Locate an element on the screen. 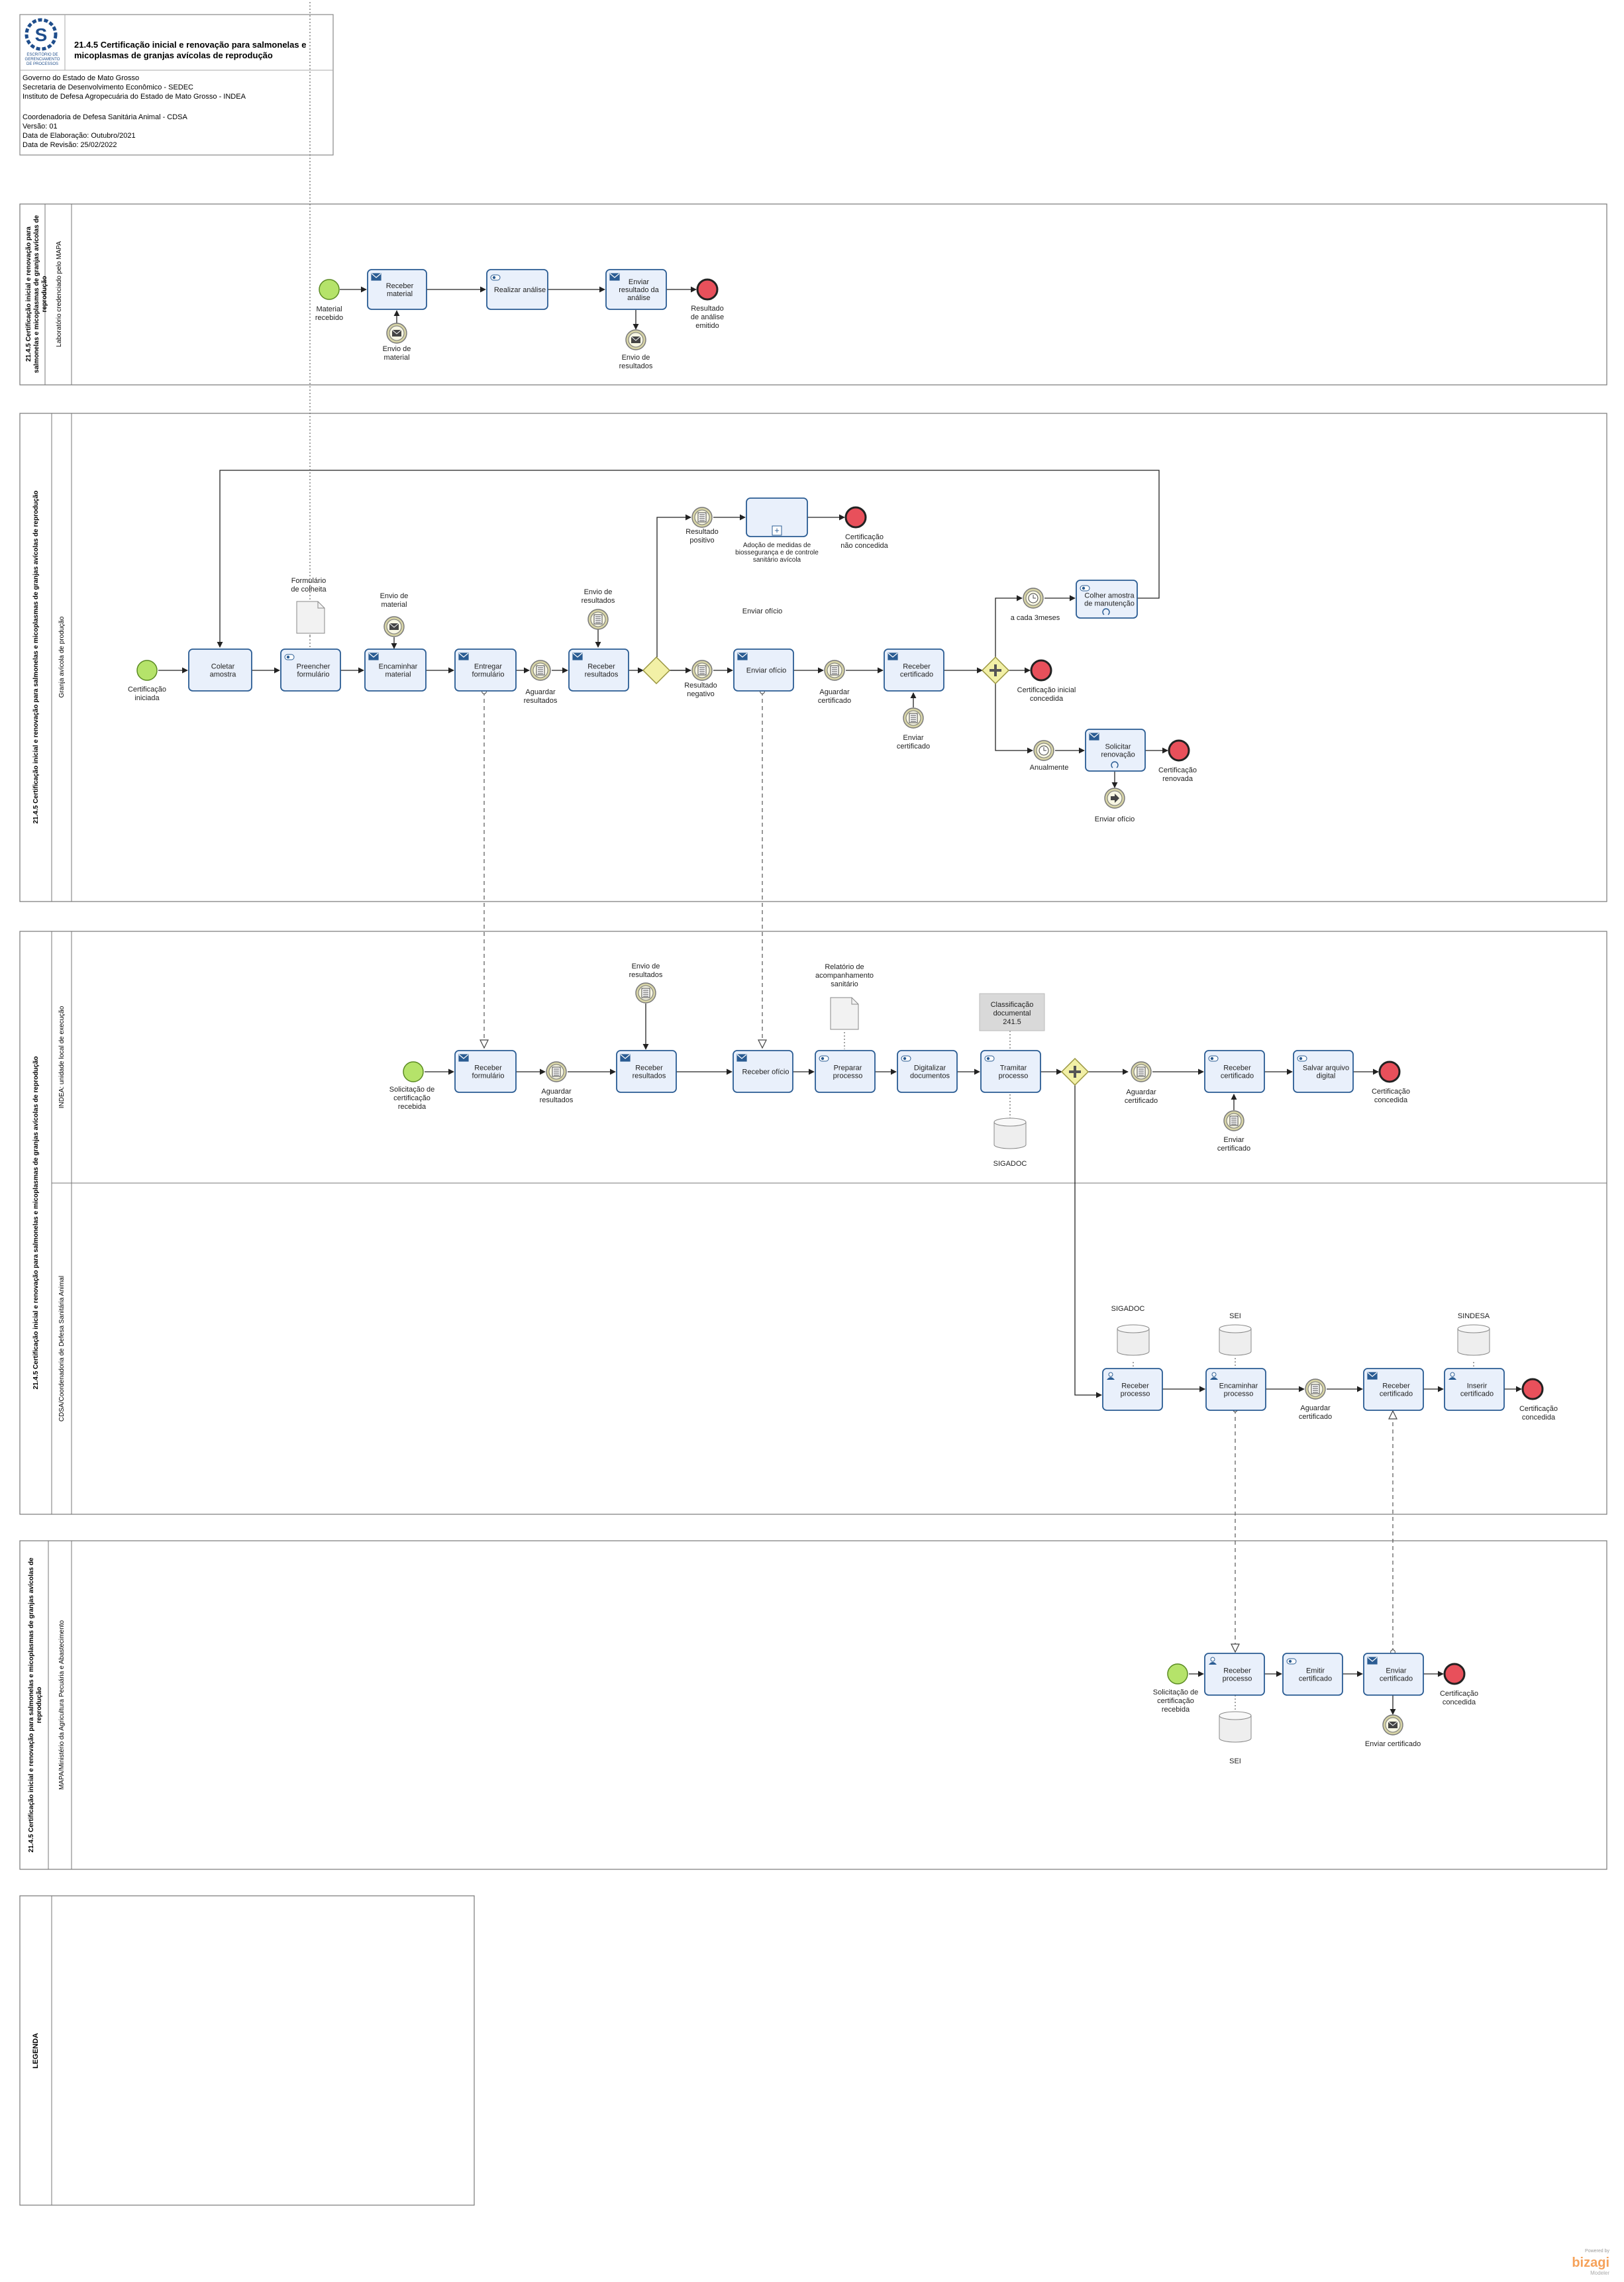  event-envio-de-resultados is located at coordinates (635, 339).